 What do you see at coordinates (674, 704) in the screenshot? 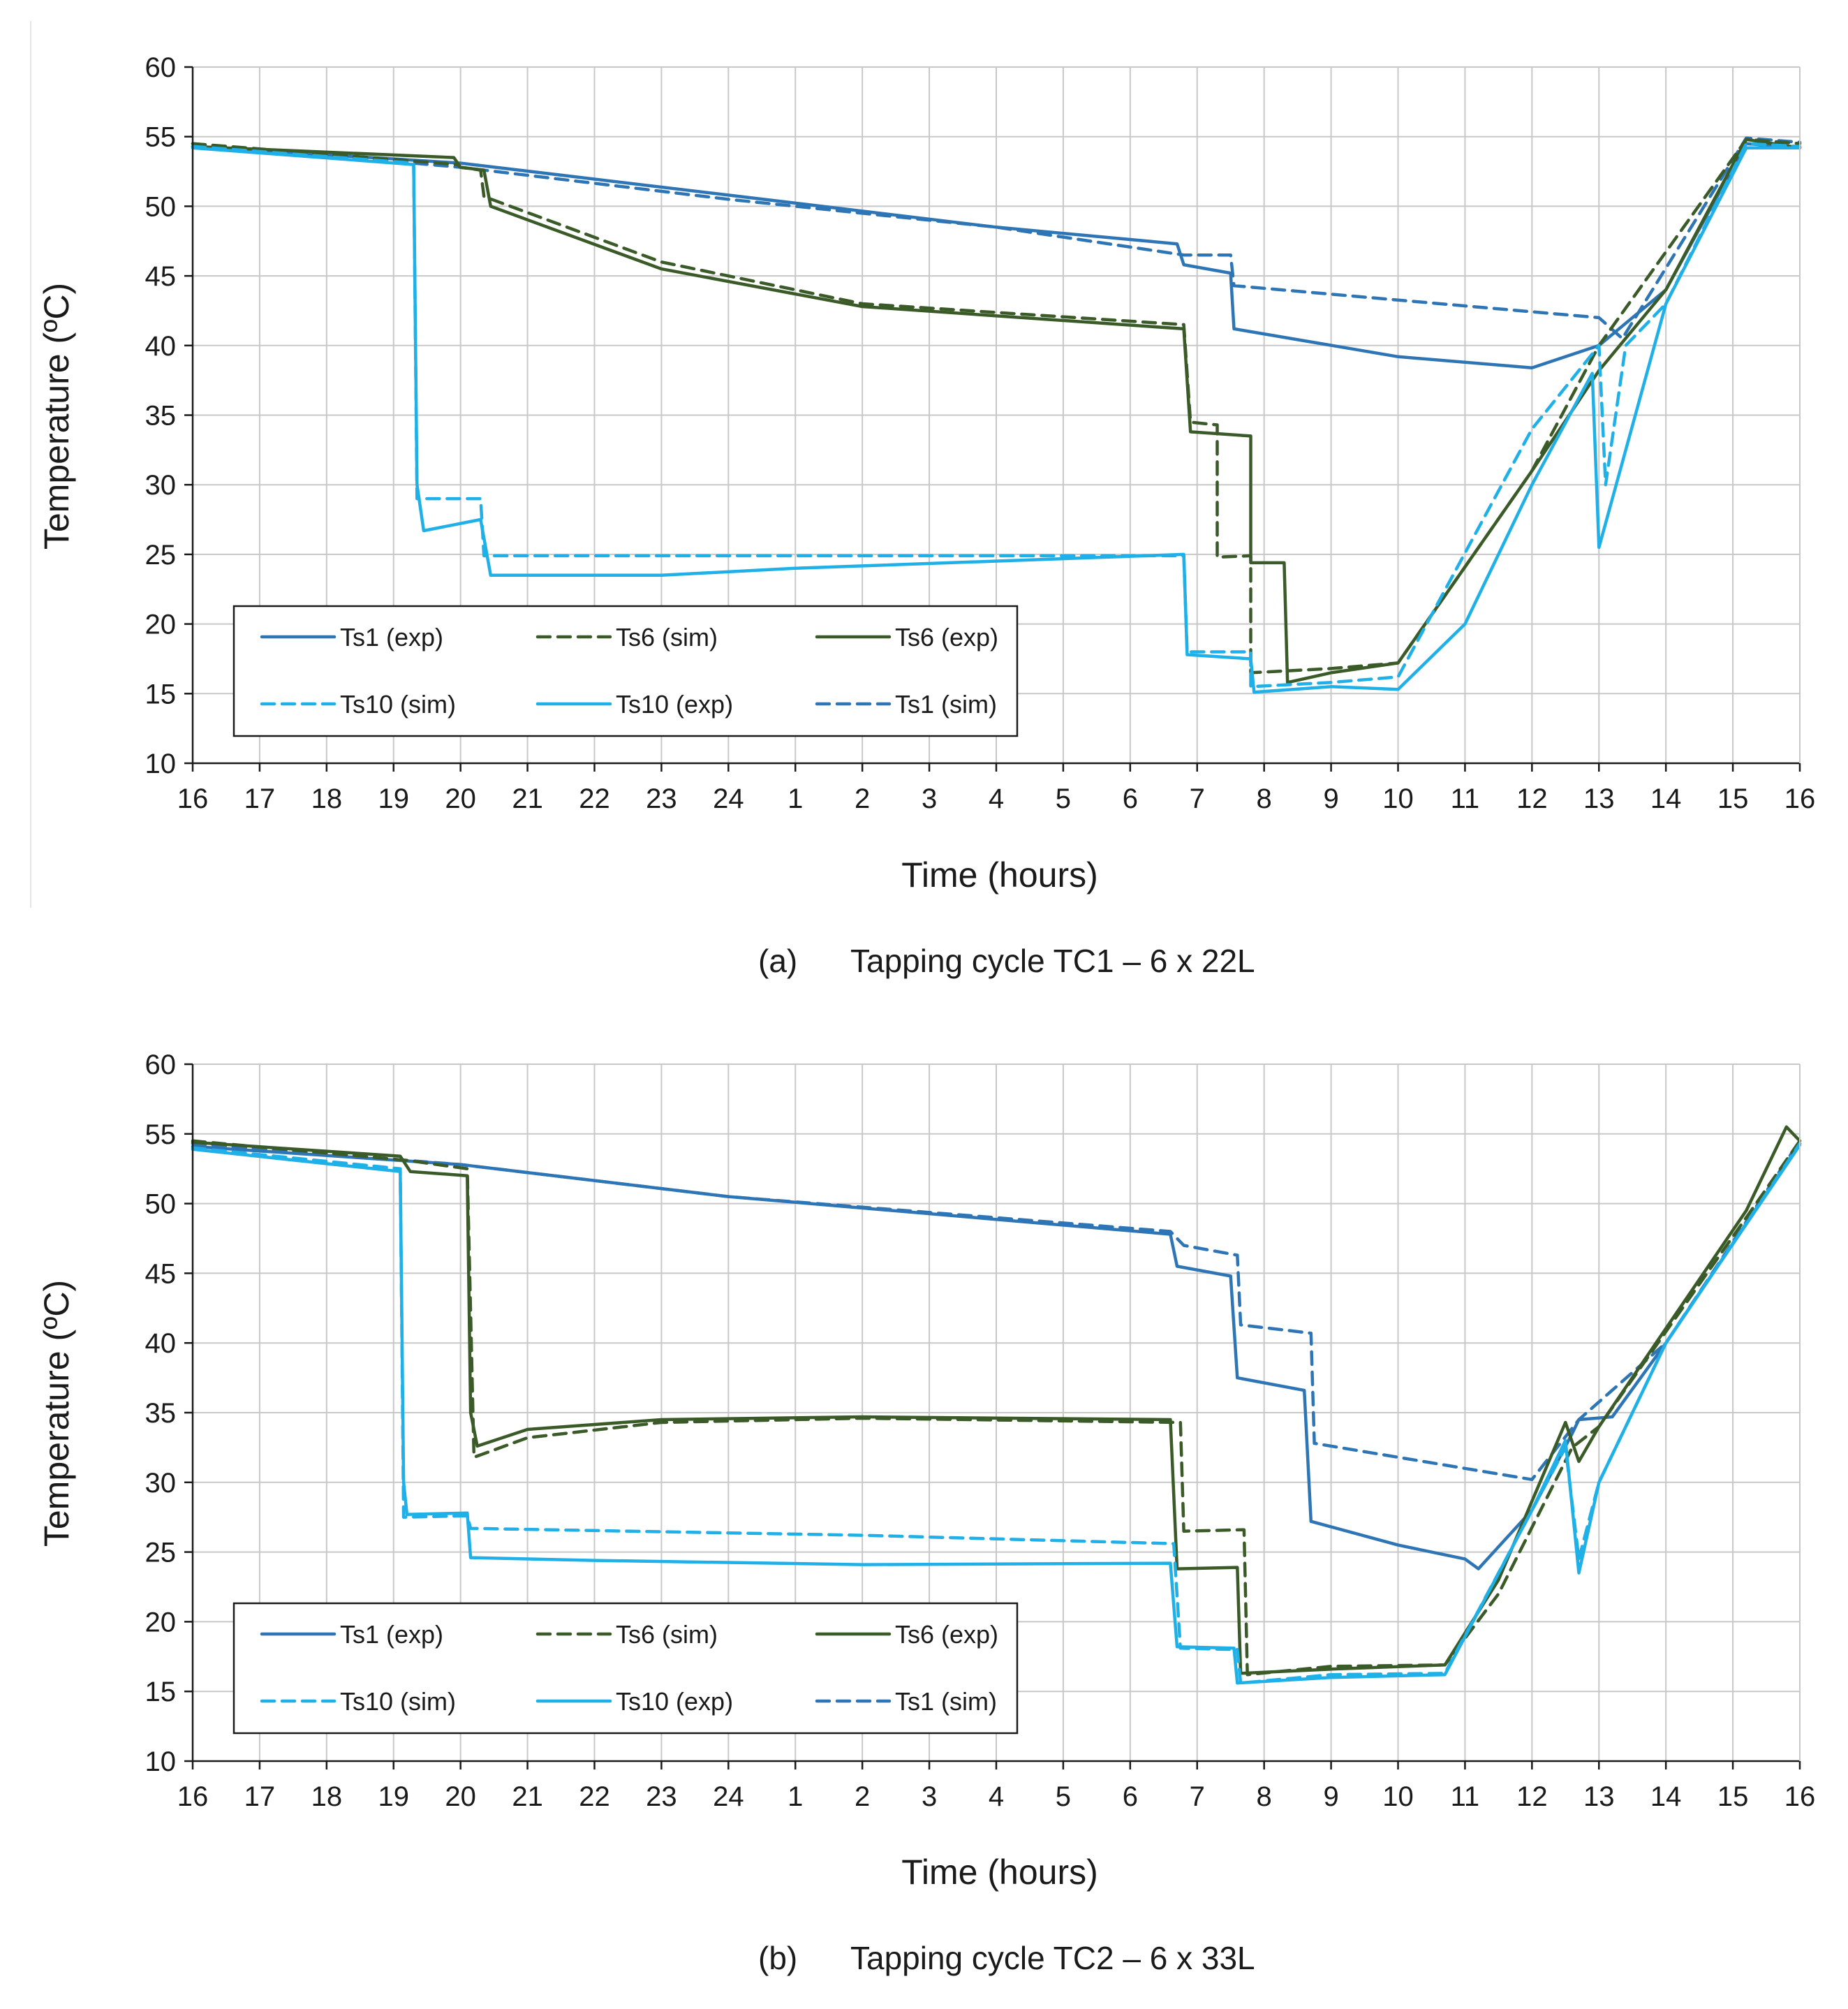
I see `chart-a-legend-label-ts10-exp: Ts10 (exp)` at bounding box center [674, 704].